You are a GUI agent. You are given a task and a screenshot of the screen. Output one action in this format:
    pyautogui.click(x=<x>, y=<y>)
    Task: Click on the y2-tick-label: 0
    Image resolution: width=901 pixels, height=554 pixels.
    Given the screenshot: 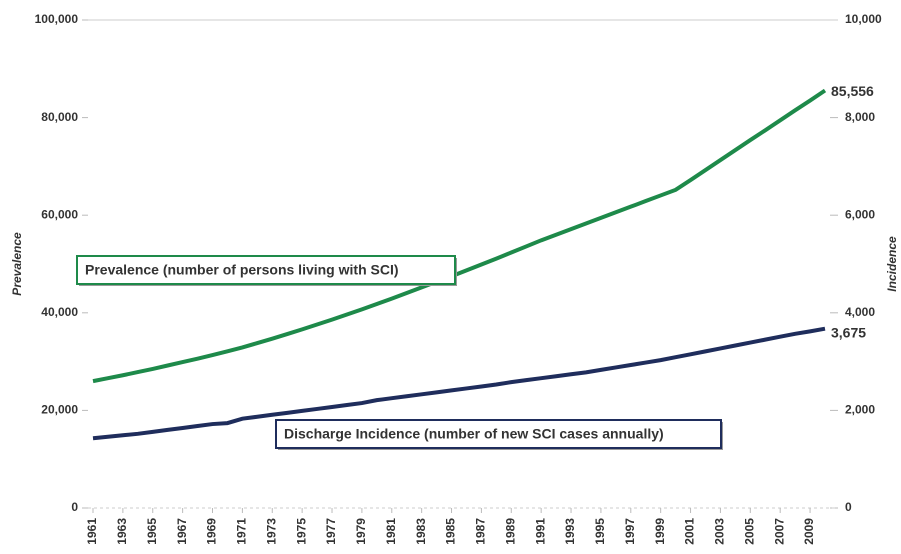 What is the action you would take?
    pyautogui.click(x=848, y=507)
    